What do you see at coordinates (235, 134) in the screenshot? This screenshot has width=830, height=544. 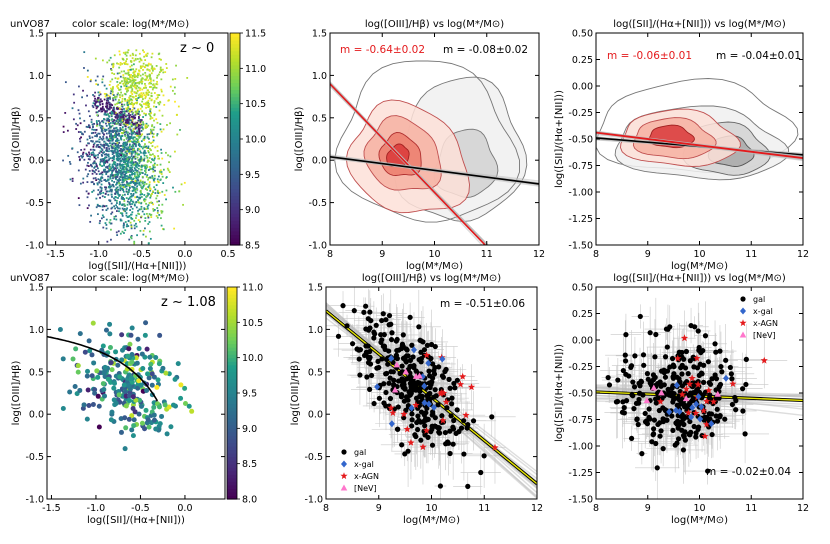 I see `colorbar-segment` at bounding box center [235, 134].